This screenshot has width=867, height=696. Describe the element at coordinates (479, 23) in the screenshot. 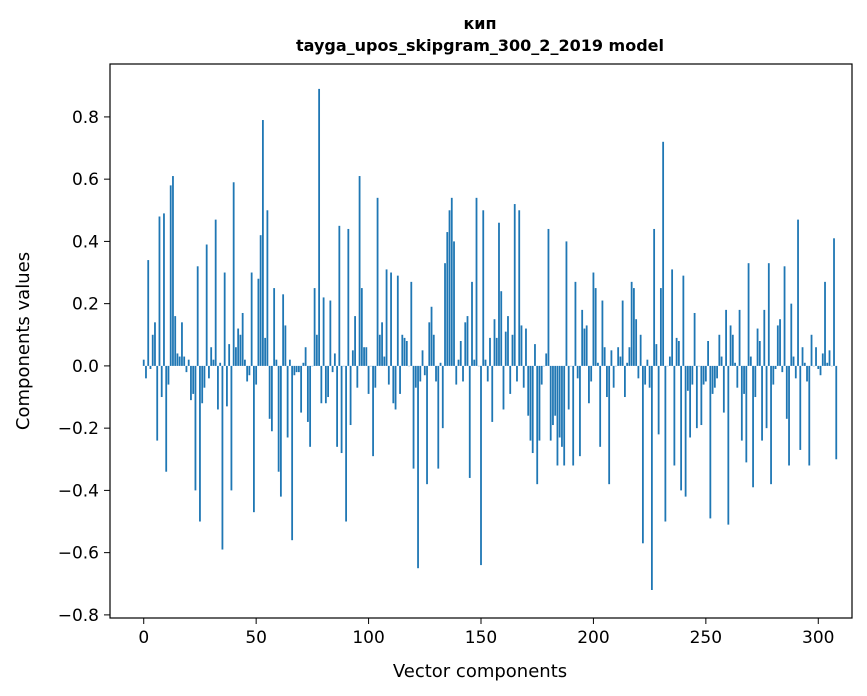

I see `chart-title: кип` at that location.